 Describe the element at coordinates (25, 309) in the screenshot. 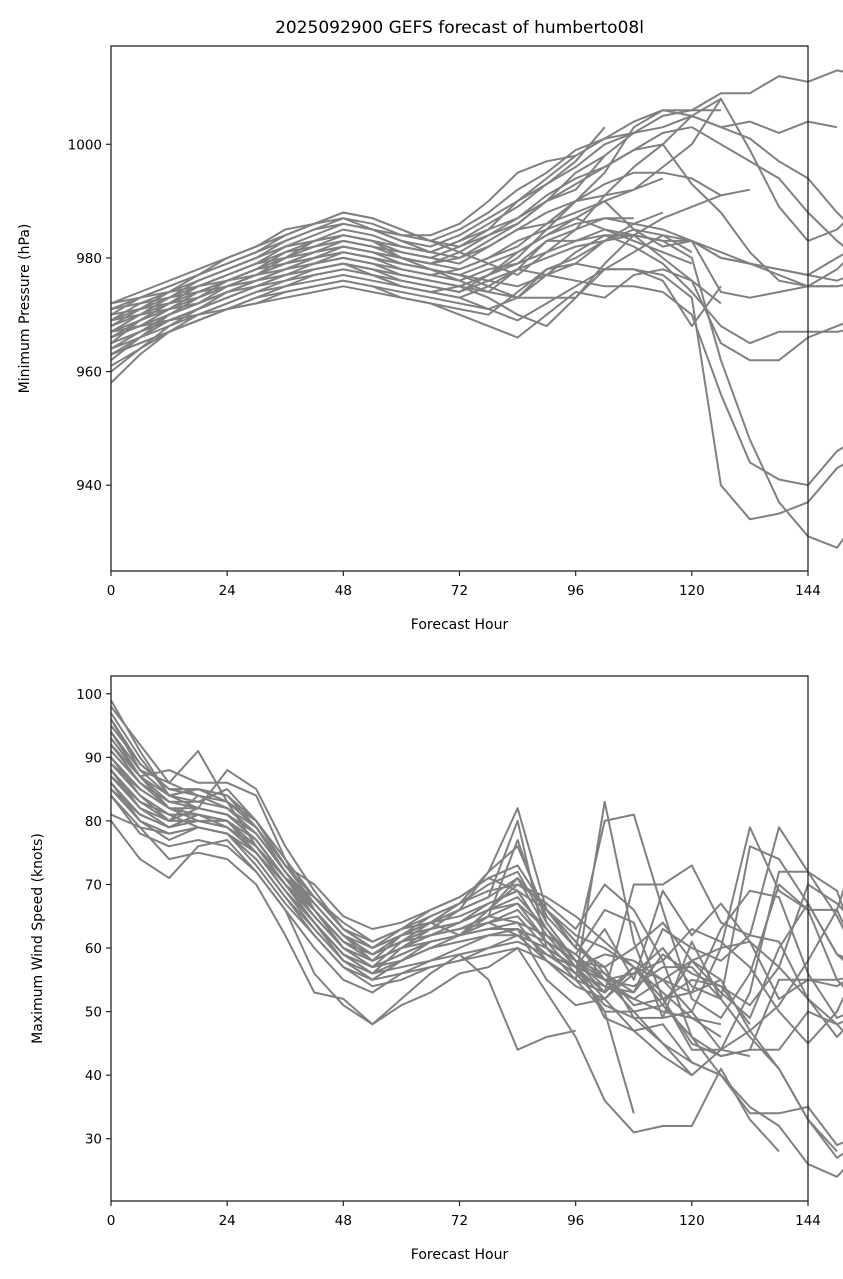

I see `pressure-y-axis-label: Minimum Pressure (hPa)` at that location.